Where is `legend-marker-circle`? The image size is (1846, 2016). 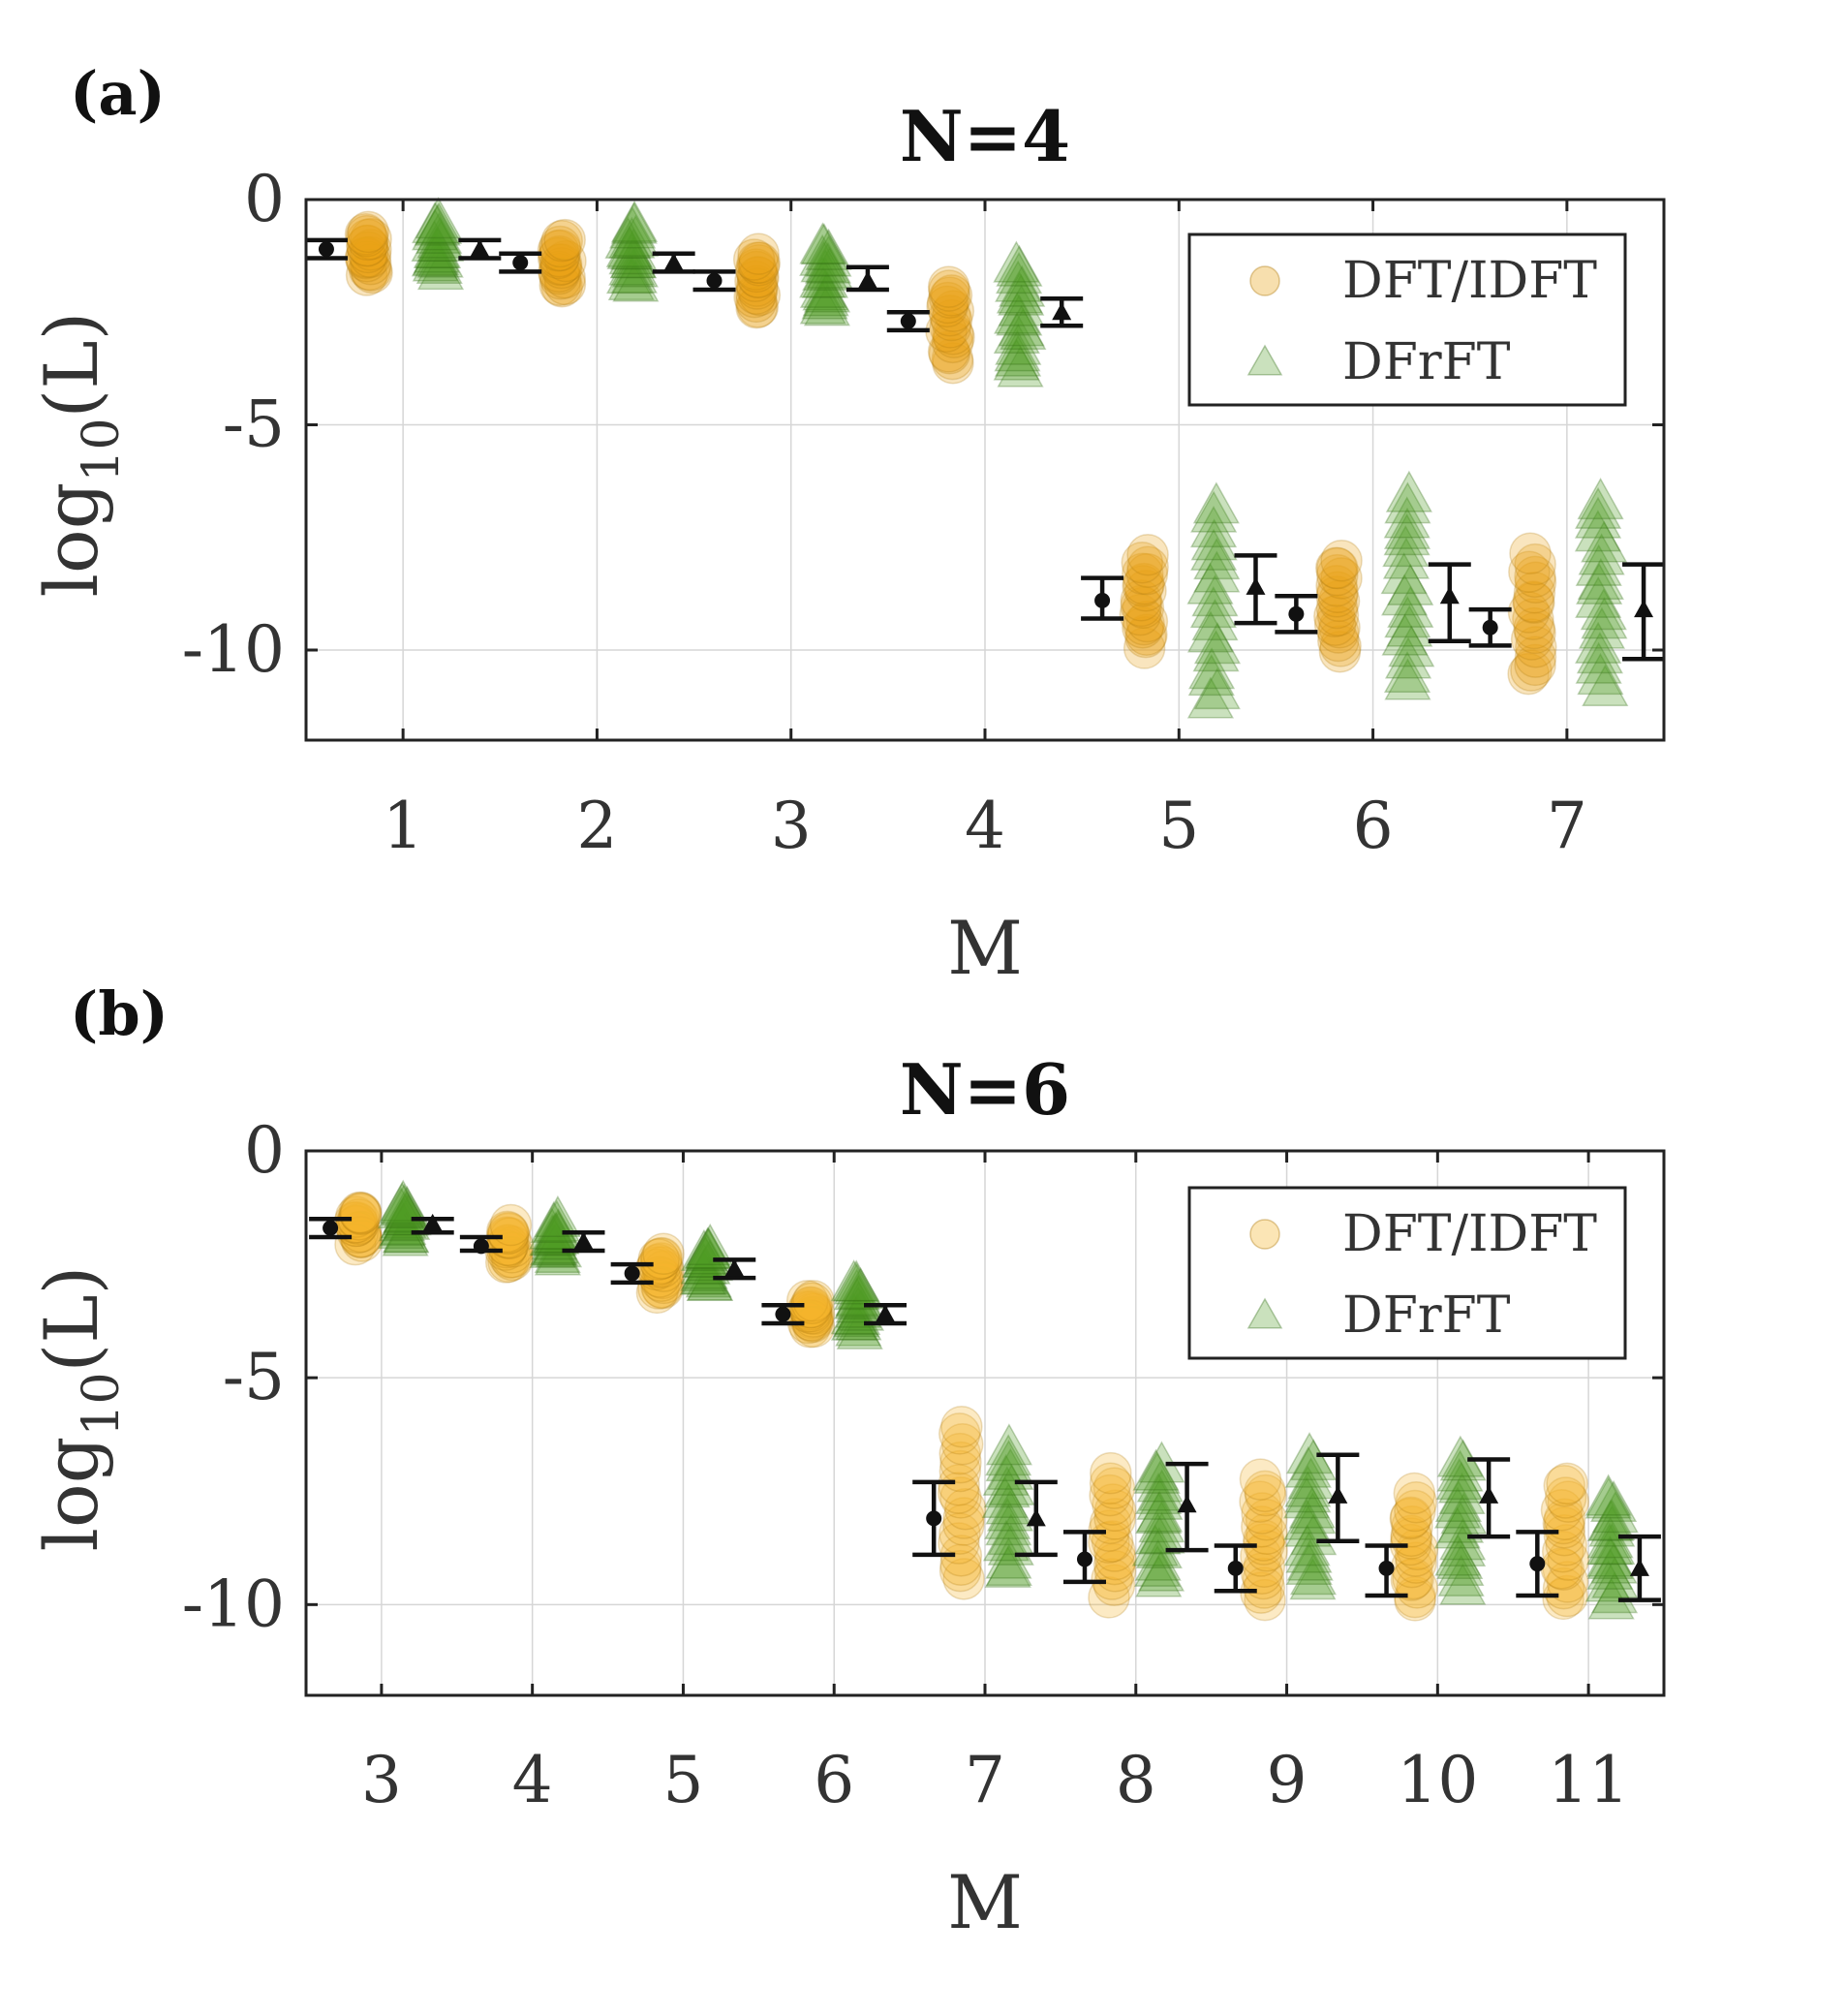
legend-marker-circle is located at coordinates (1264, 280).